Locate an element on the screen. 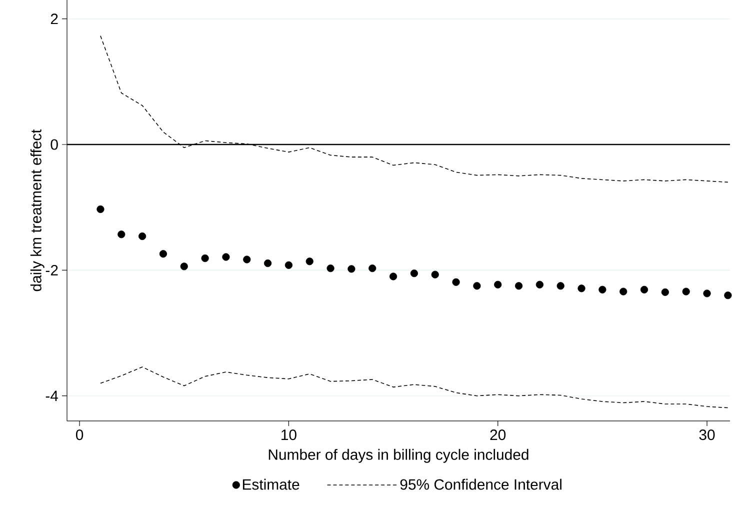 This screenshot has width=732, height=515. x-tick-label: 0 is located at coordinates (80, 435).